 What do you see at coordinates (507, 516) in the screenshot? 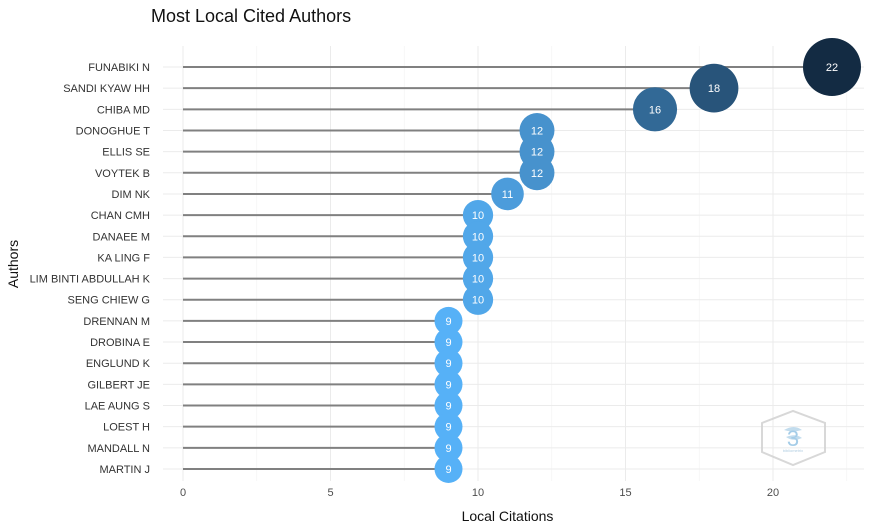
I see `x-axis-label: Local Citations` at bounding box center [507, 516].